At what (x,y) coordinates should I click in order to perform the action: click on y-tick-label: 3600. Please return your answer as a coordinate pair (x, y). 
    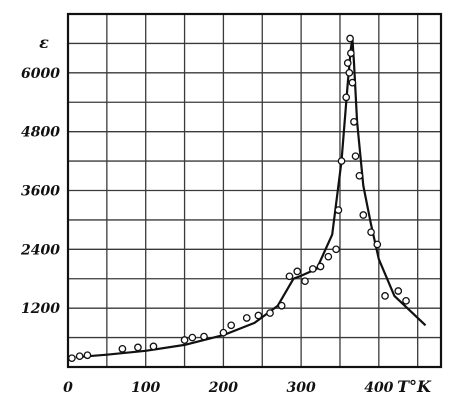
    Looking at the image, I should click on (40, 192).